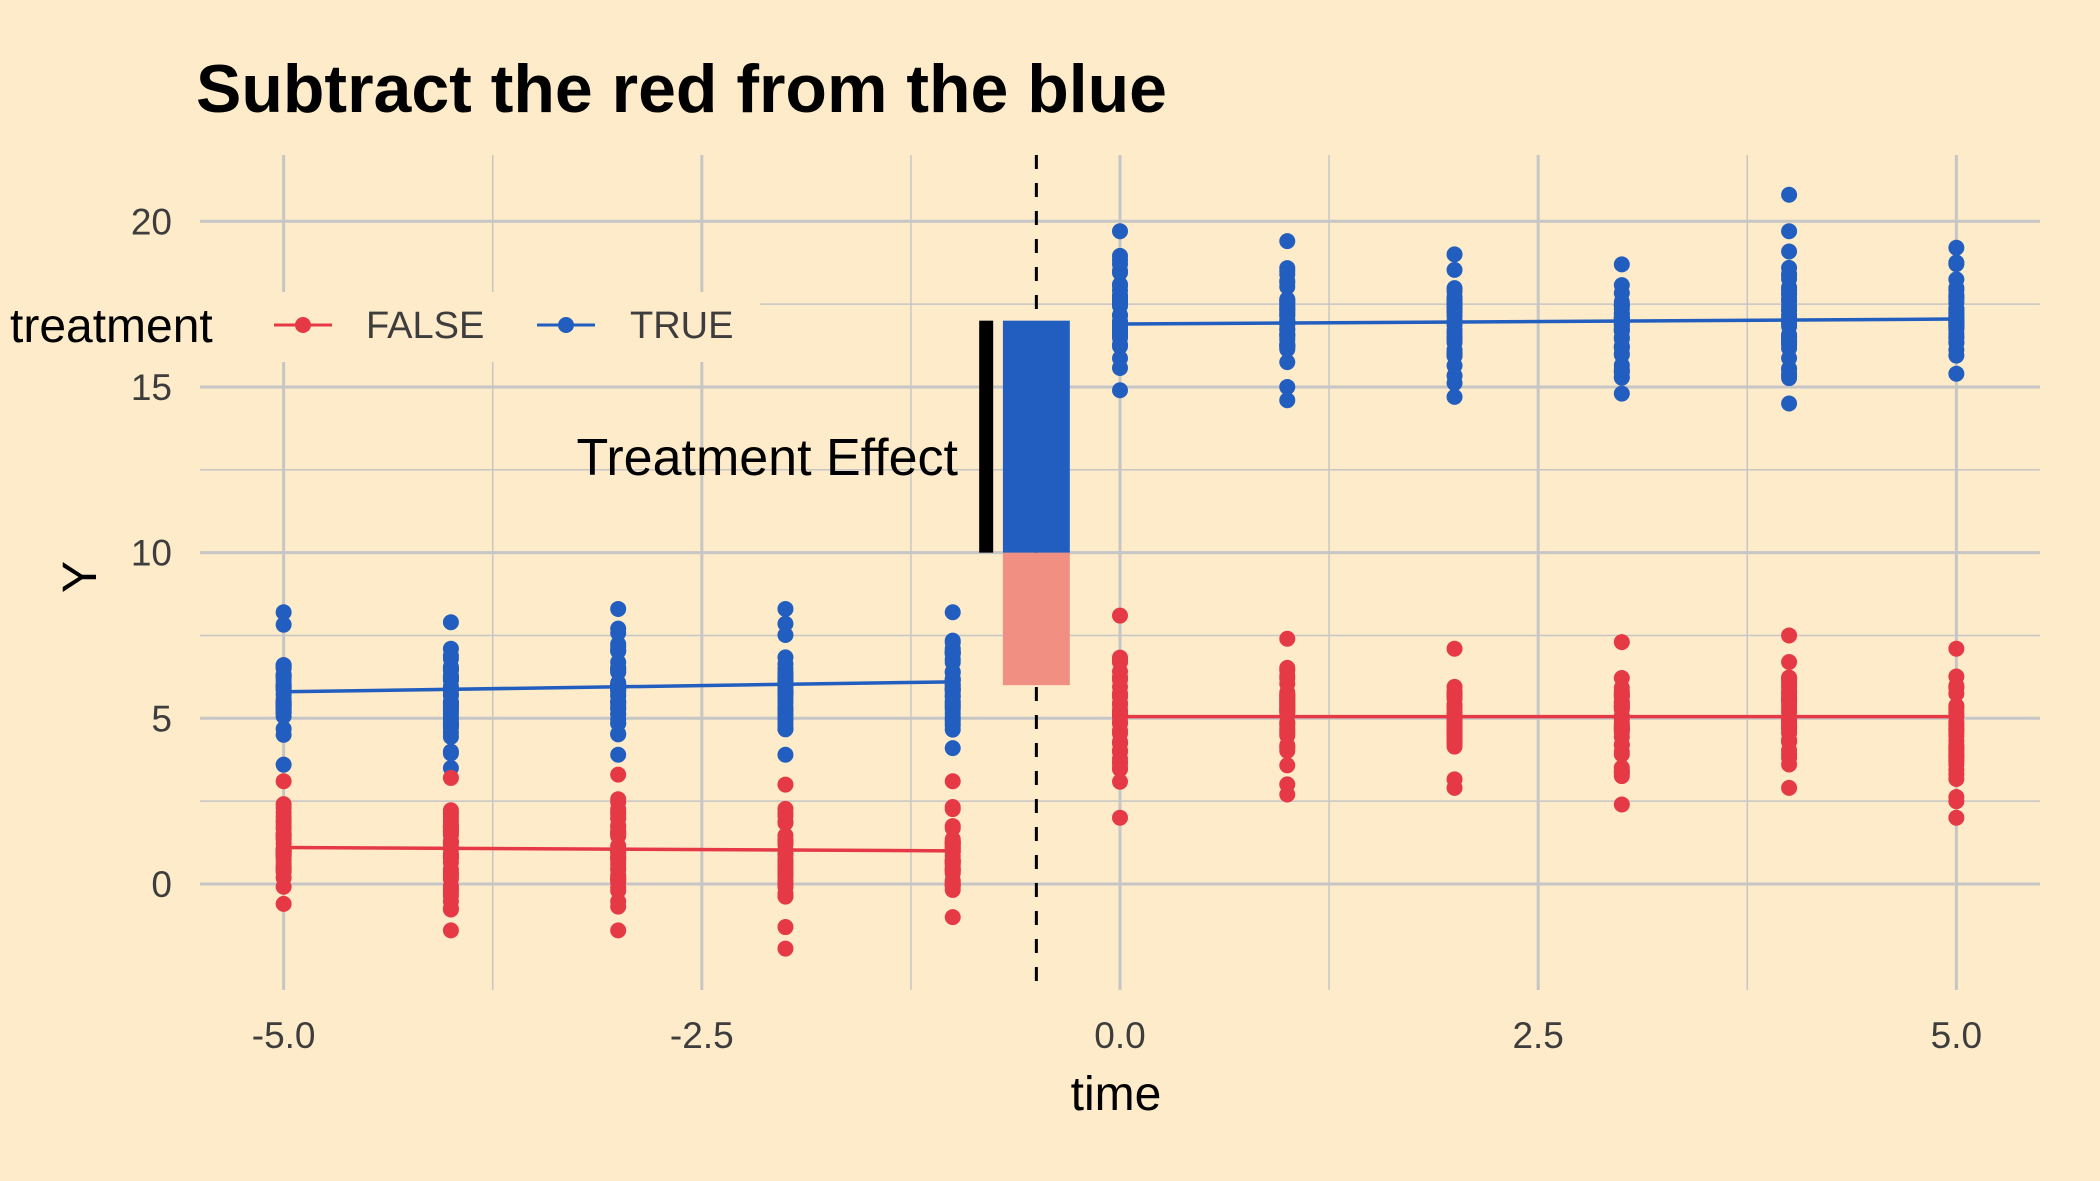 Image resolution: width=2100 pixels, height=1181 pixels. Describe the element at coordinates (111, 326) in the screenshot. I see `legend-title: treatment` at that location.